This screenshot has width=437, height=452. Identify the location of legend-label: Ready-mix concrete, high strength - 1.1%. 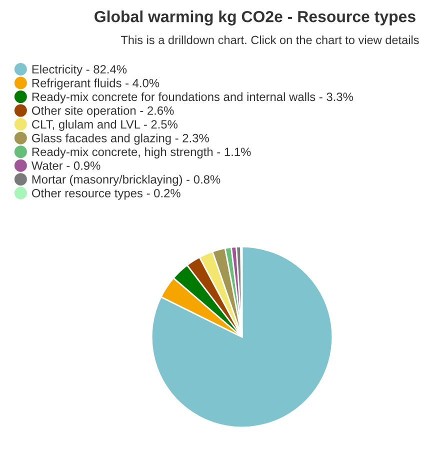
(141, 152).